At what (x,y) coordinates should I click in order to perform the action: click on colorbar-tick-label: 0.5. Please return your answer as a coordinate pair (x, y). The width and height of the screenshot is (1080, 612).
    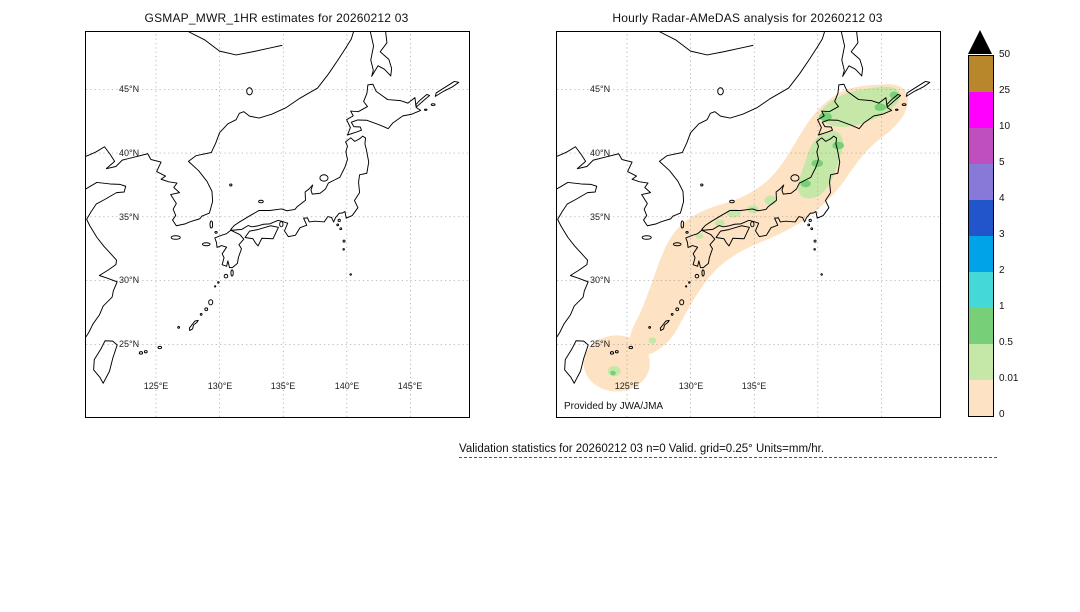
    Looking at the image, I should click on (1006, 342).